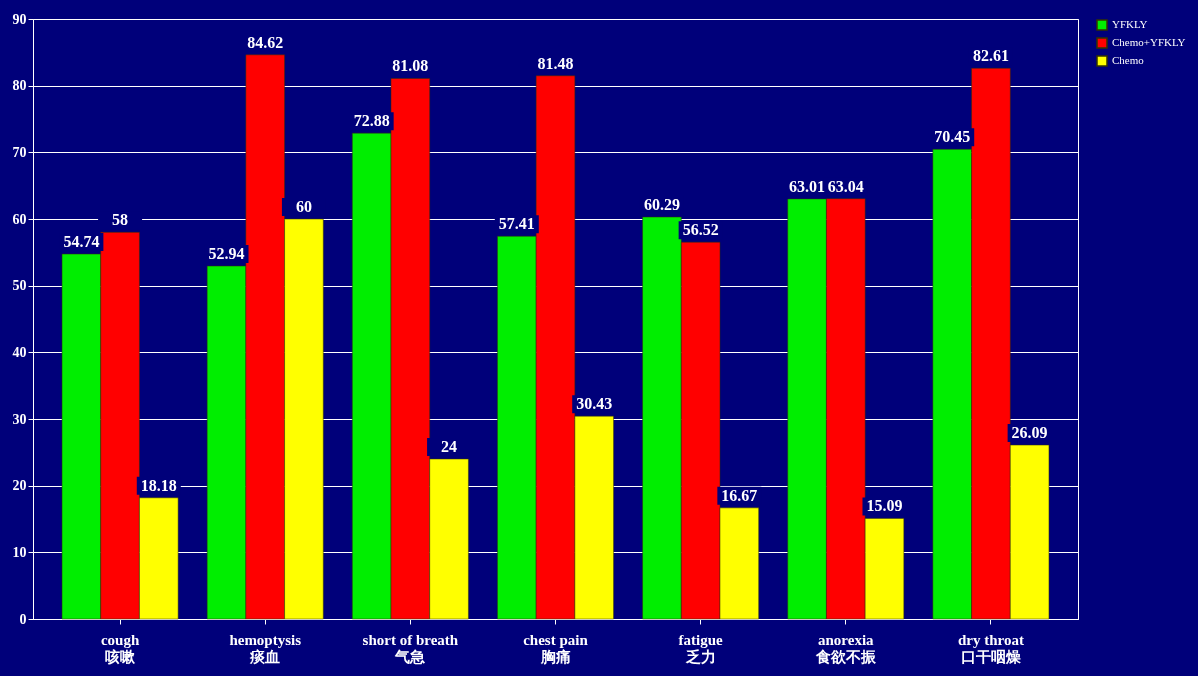 The width and height of the screenshot is (1198, 676). What do you see at coordinates (19, 86) in the screenshot?
I see `y-tick-label: 80` at bounding box center [19, 86].